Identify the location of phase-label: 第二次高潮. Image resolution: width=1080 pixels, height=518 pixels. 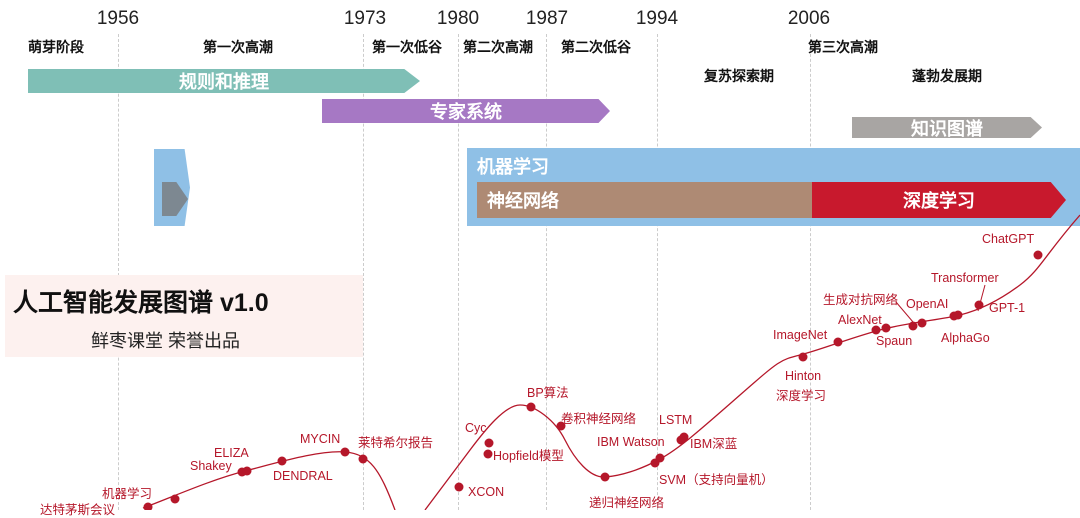
(498, 47).